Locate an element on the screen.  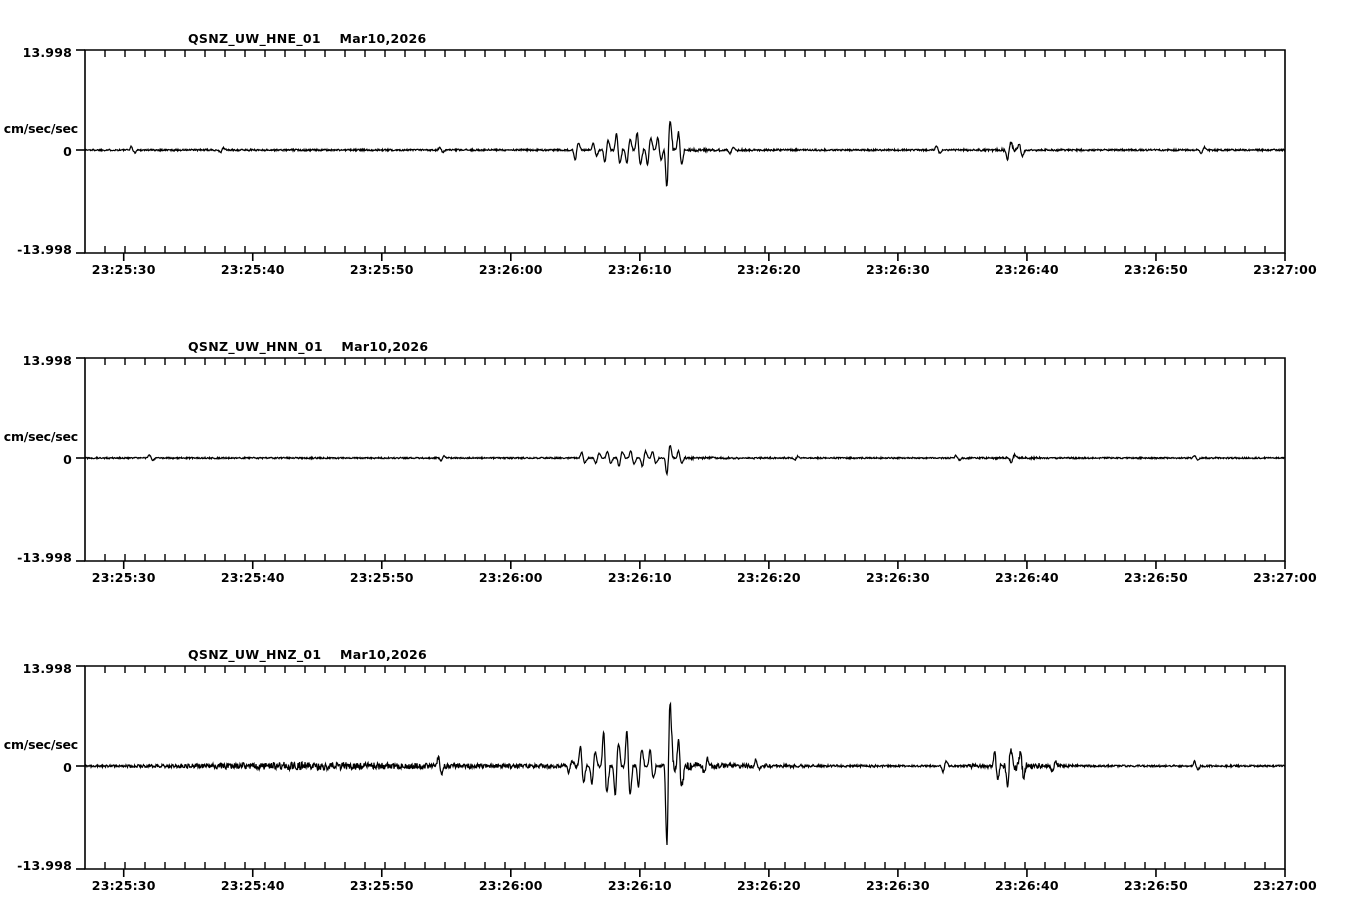
x-tick-label-hnn-9: 23:27:00 is located at coordinates (1285, 577).